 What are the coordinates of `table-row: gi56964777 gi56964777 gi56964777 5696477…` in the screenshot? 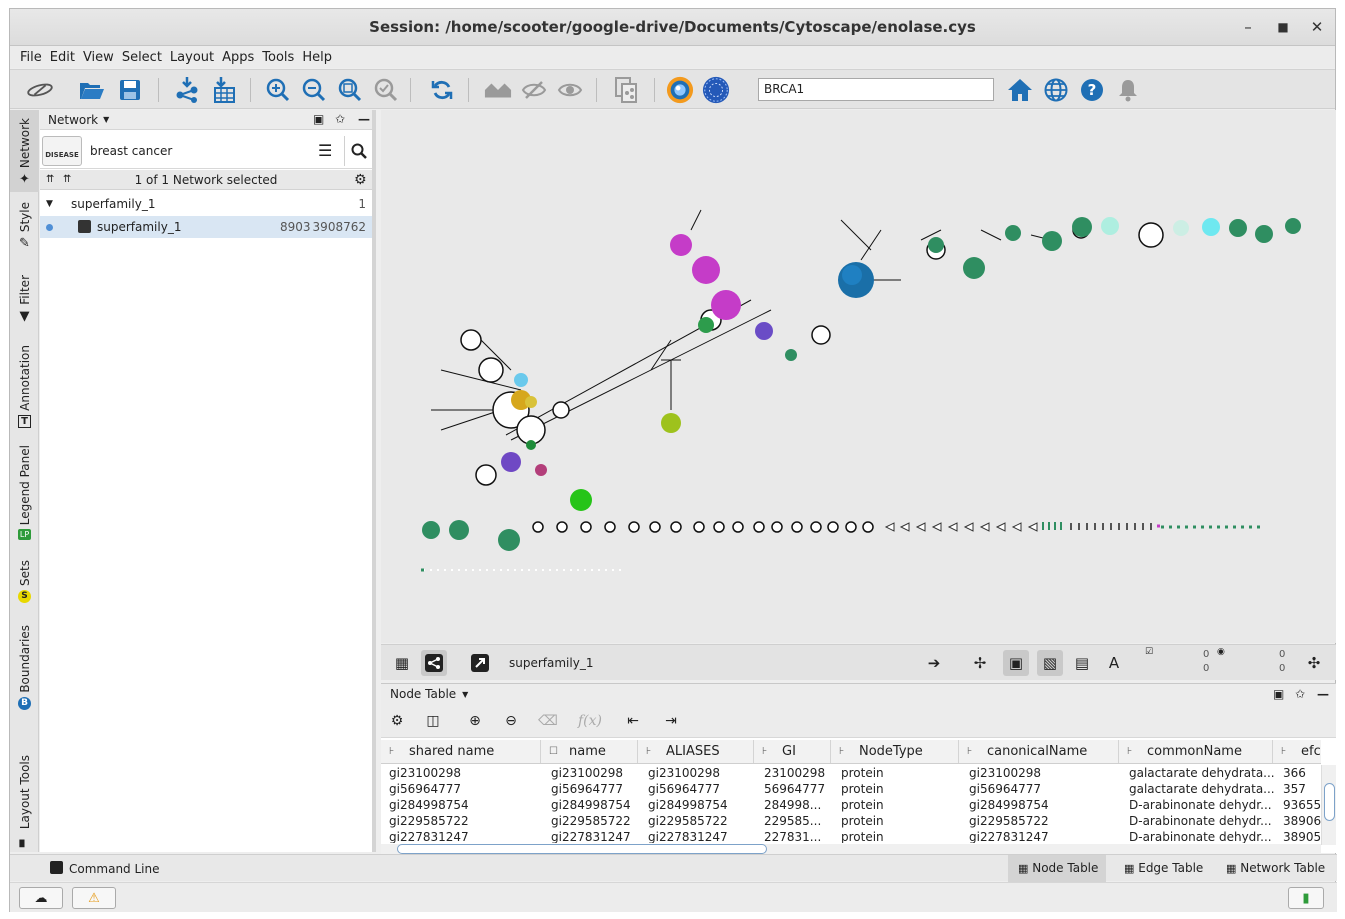 It's located at (847, 789).